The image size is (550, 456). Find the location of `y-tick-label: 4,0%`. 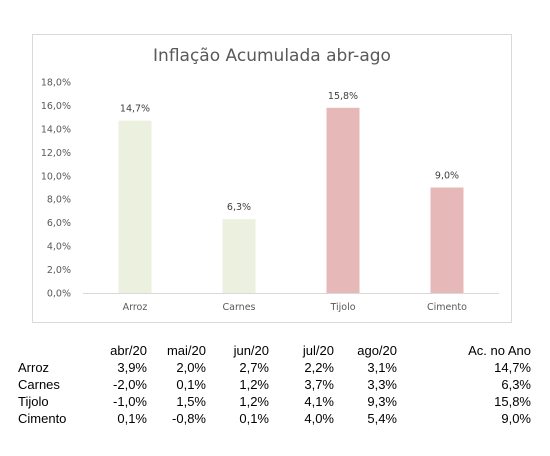

y-tick-label: 4,0% is located at coordinates (59, 247).